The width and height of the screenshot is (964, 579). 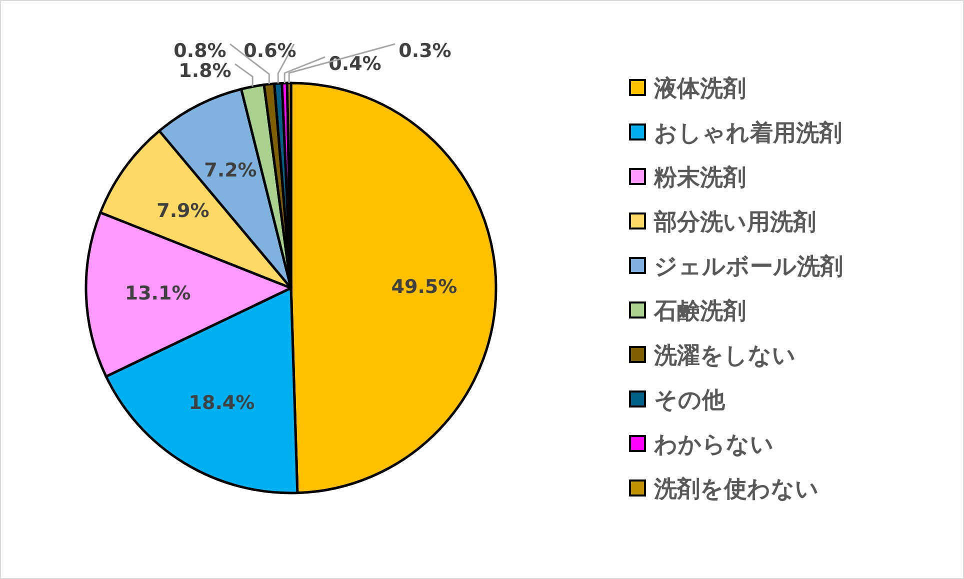 What do you see at coordinates (221, 403) in the screenshot?
I see `data-label: 18.4%` at bounding box center [221, 403].